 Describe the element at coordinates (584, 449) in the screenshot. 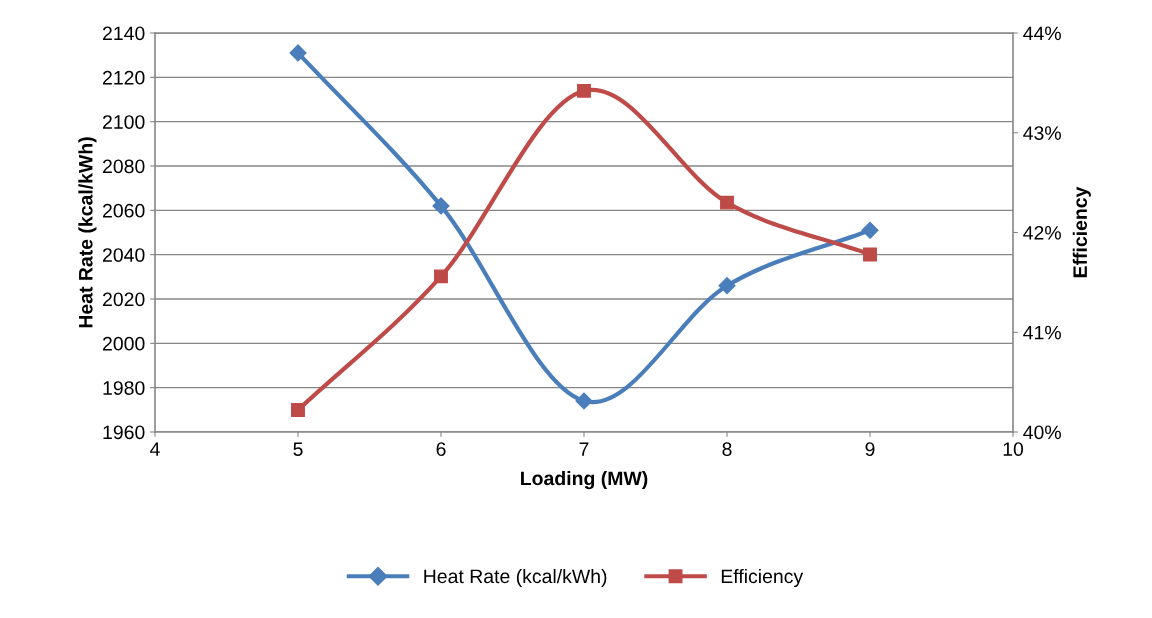

I see `x-tick-label: 7` at that location.